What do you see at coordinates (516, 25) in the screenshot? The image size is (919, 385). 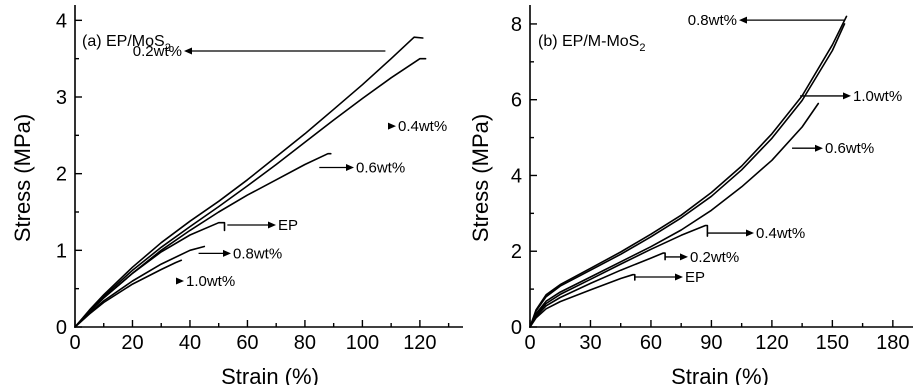 I see `y-tick-label: 8` at bounding box center [516, 25].